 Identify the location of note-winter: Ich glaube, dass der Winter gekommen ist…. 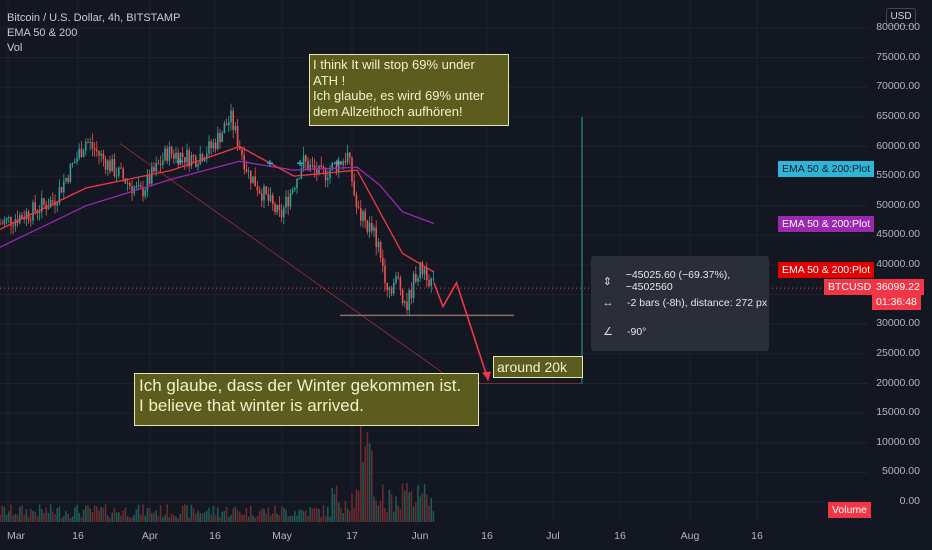
(306, 399).